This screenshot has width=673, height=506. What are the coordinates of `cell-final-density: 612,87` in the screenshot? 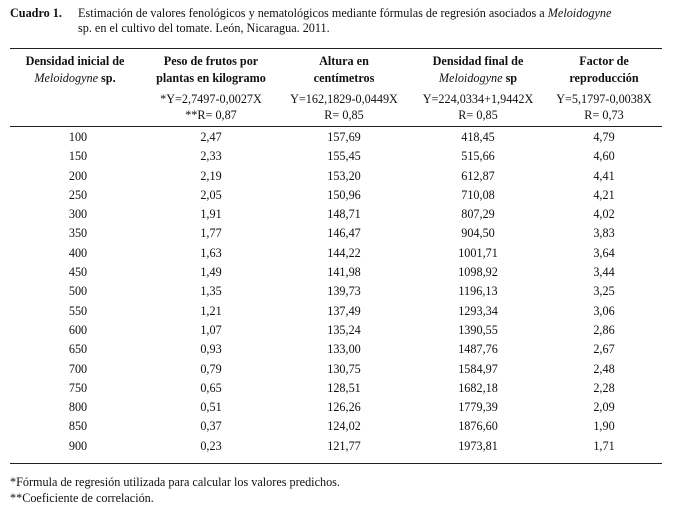 It's located at (478, 175).